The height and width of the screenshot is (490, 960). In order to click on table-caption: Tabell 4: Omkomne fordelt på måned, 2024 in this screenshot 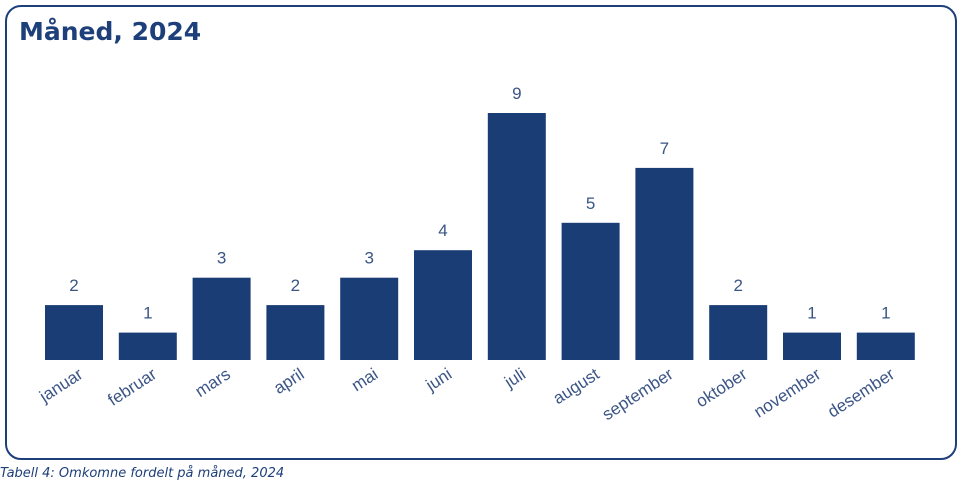, I will do `click(142, 473)`.